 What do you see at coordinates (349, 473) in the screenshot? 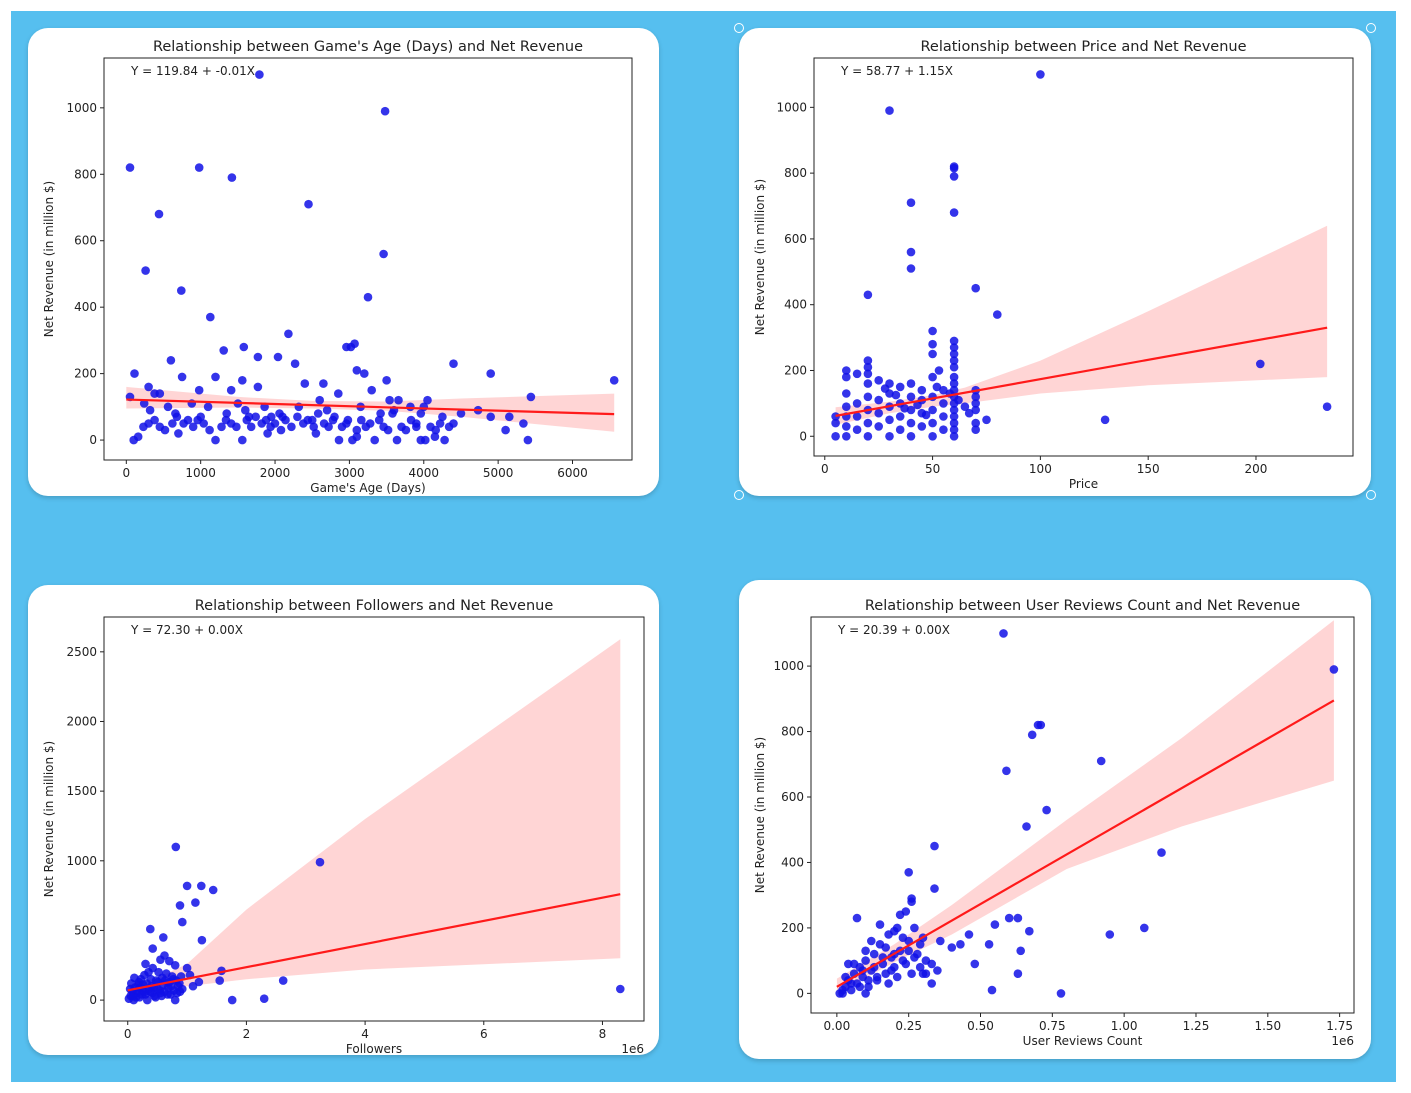
I see `x-tick-label: 3000` at bounding box center [349, 473].